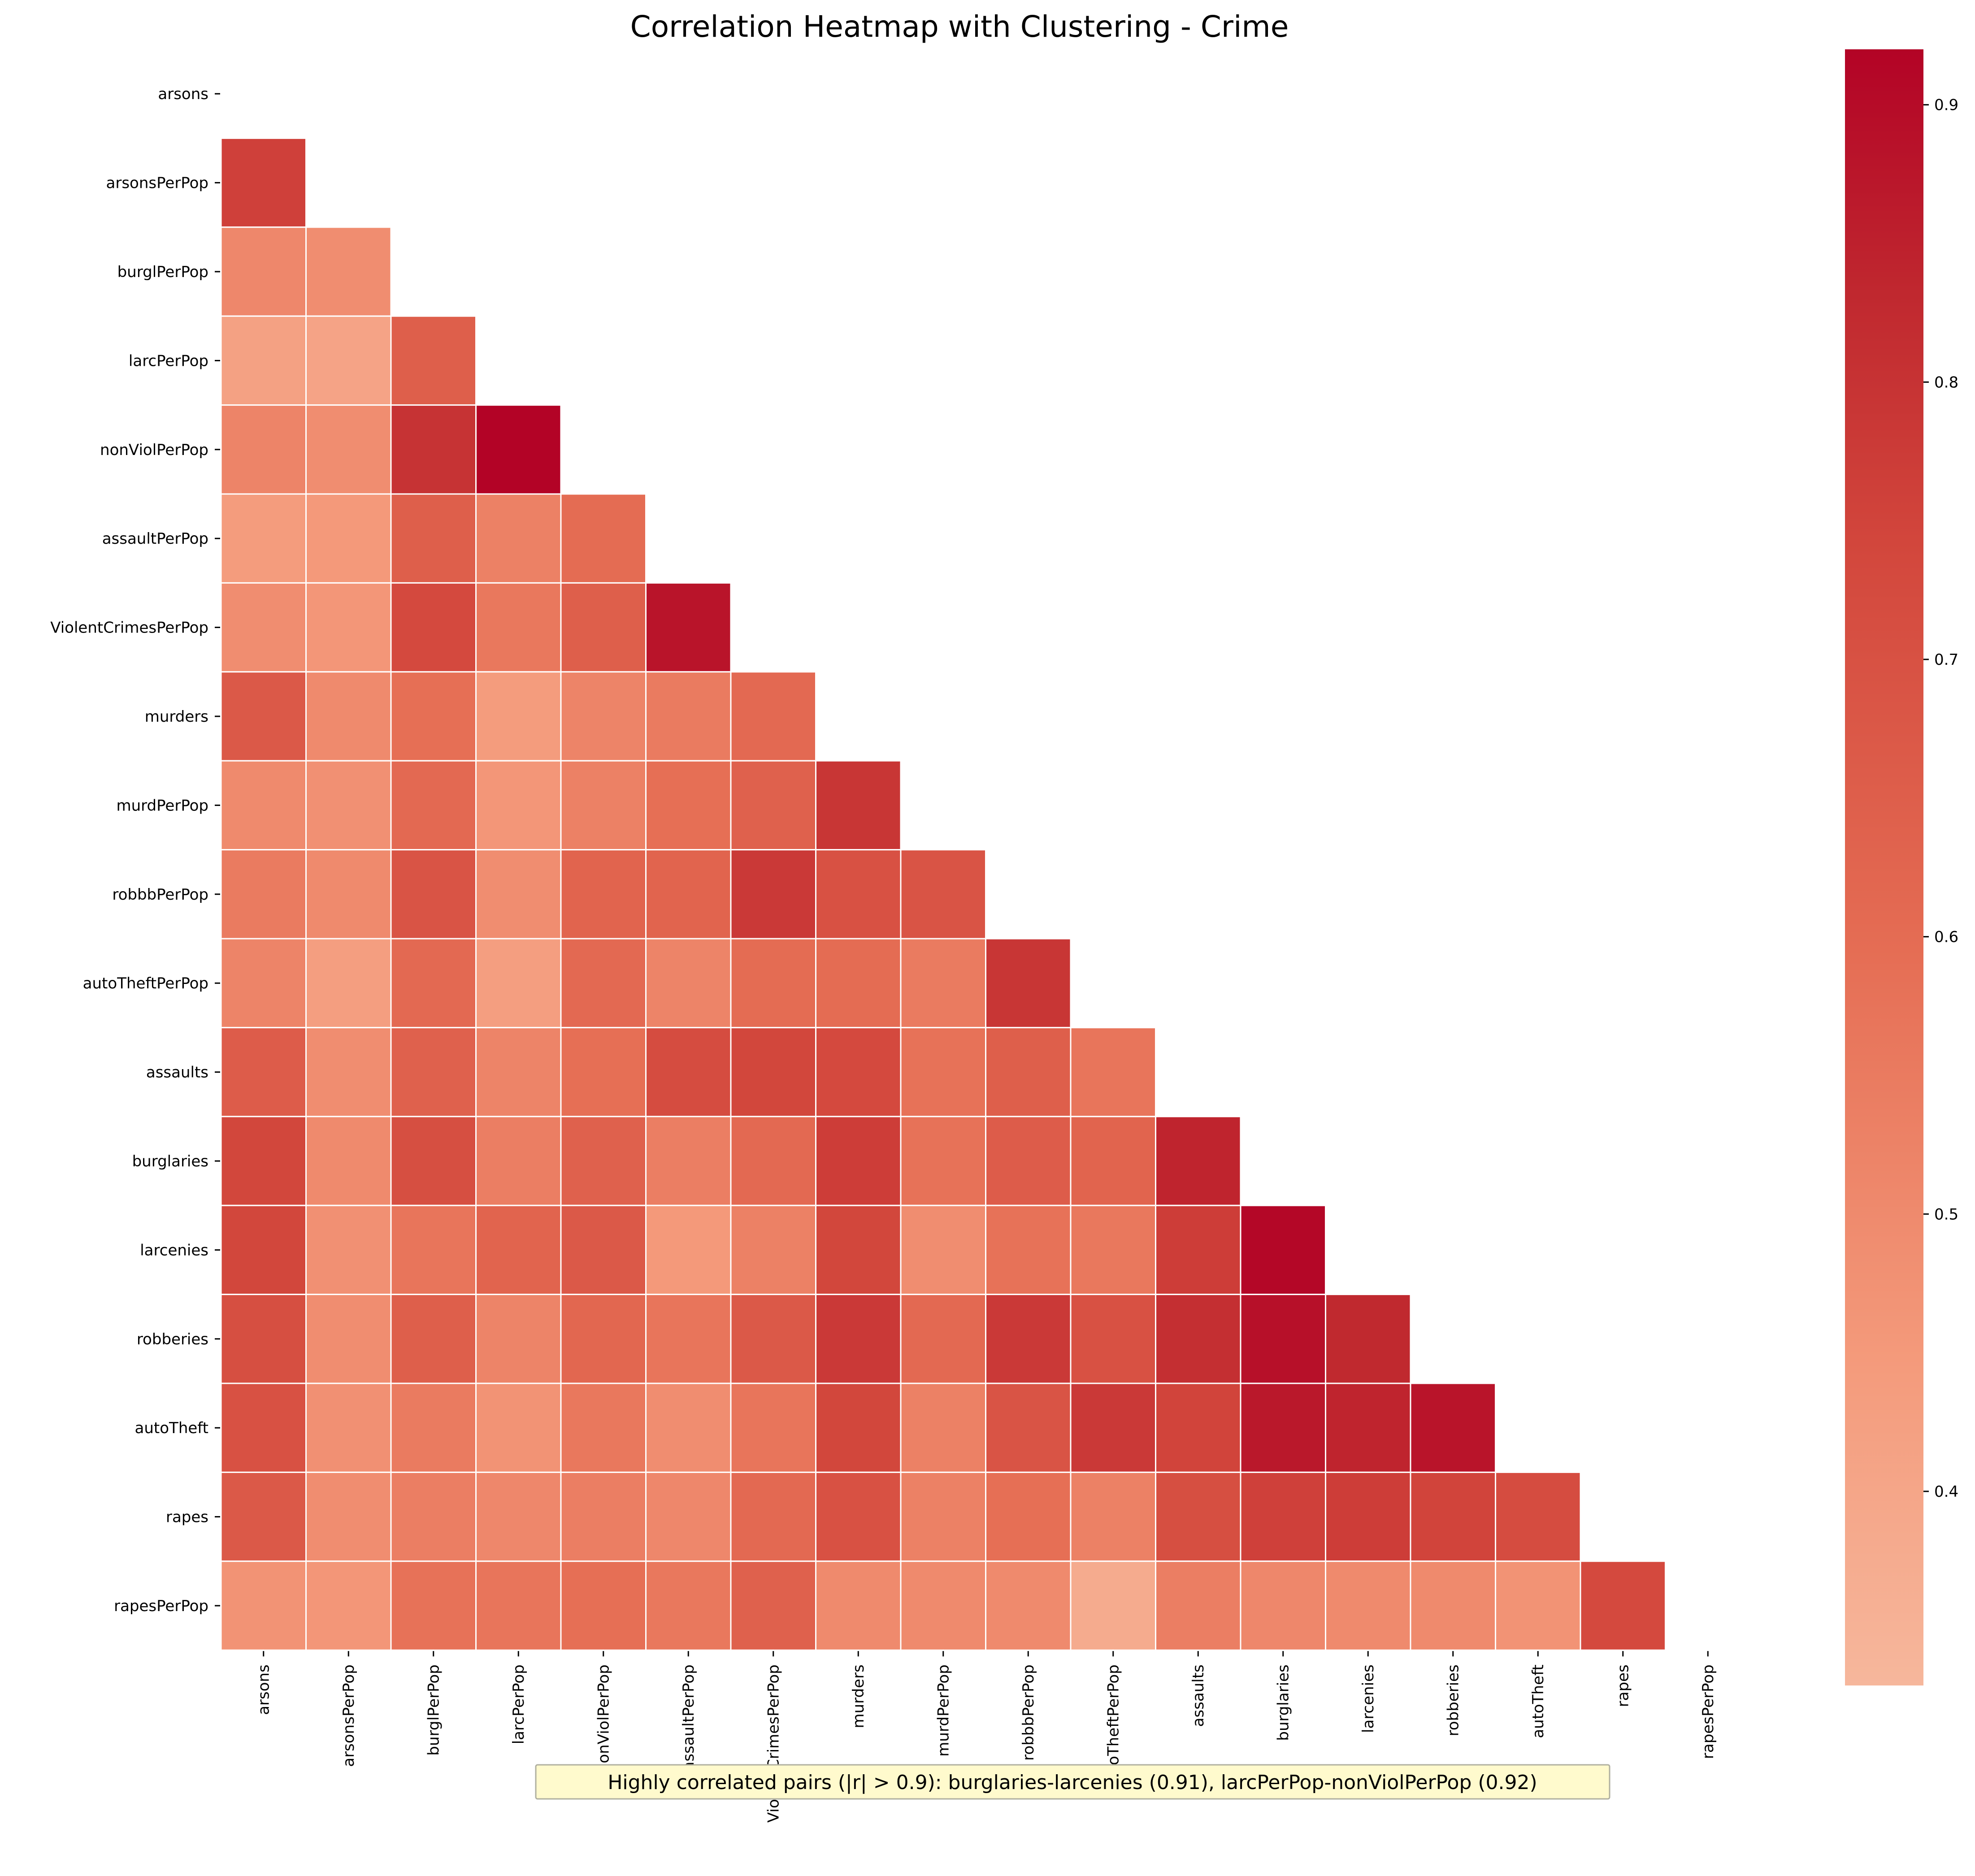  What do you see at coordinates (129, 628) in the screenshot?
I see `row-label: ViolentCrimesPerPop` at bounding box center [129, 628].